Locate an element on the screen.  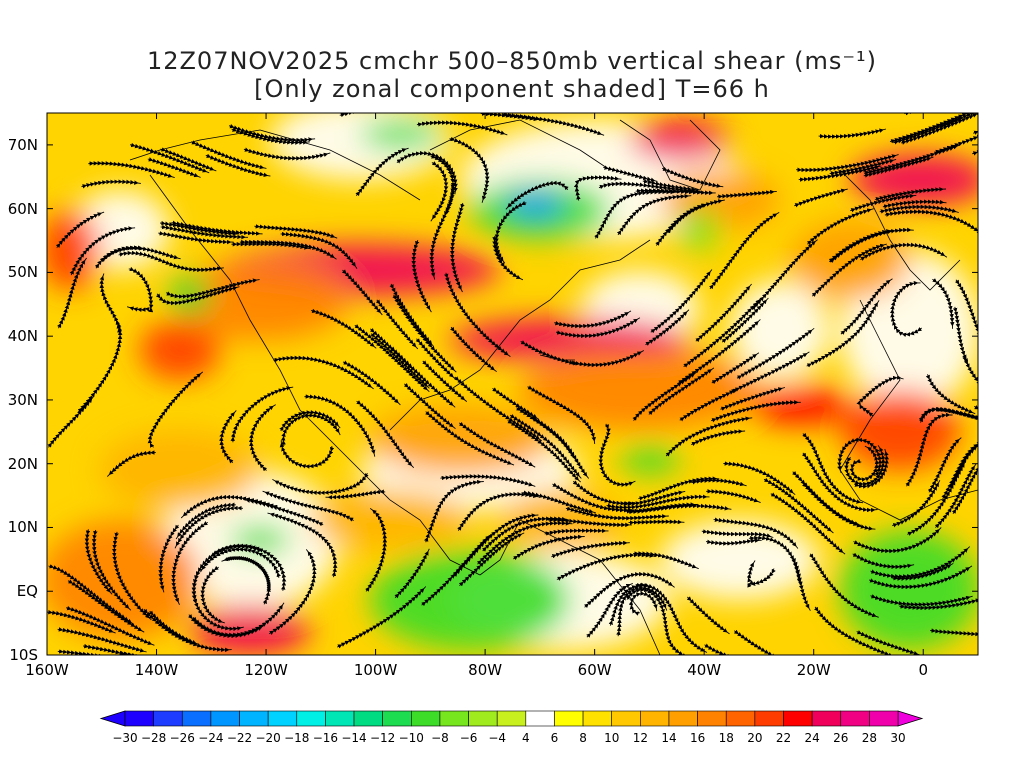
colorbar-label: −10 is located at coordinates (411, 738).